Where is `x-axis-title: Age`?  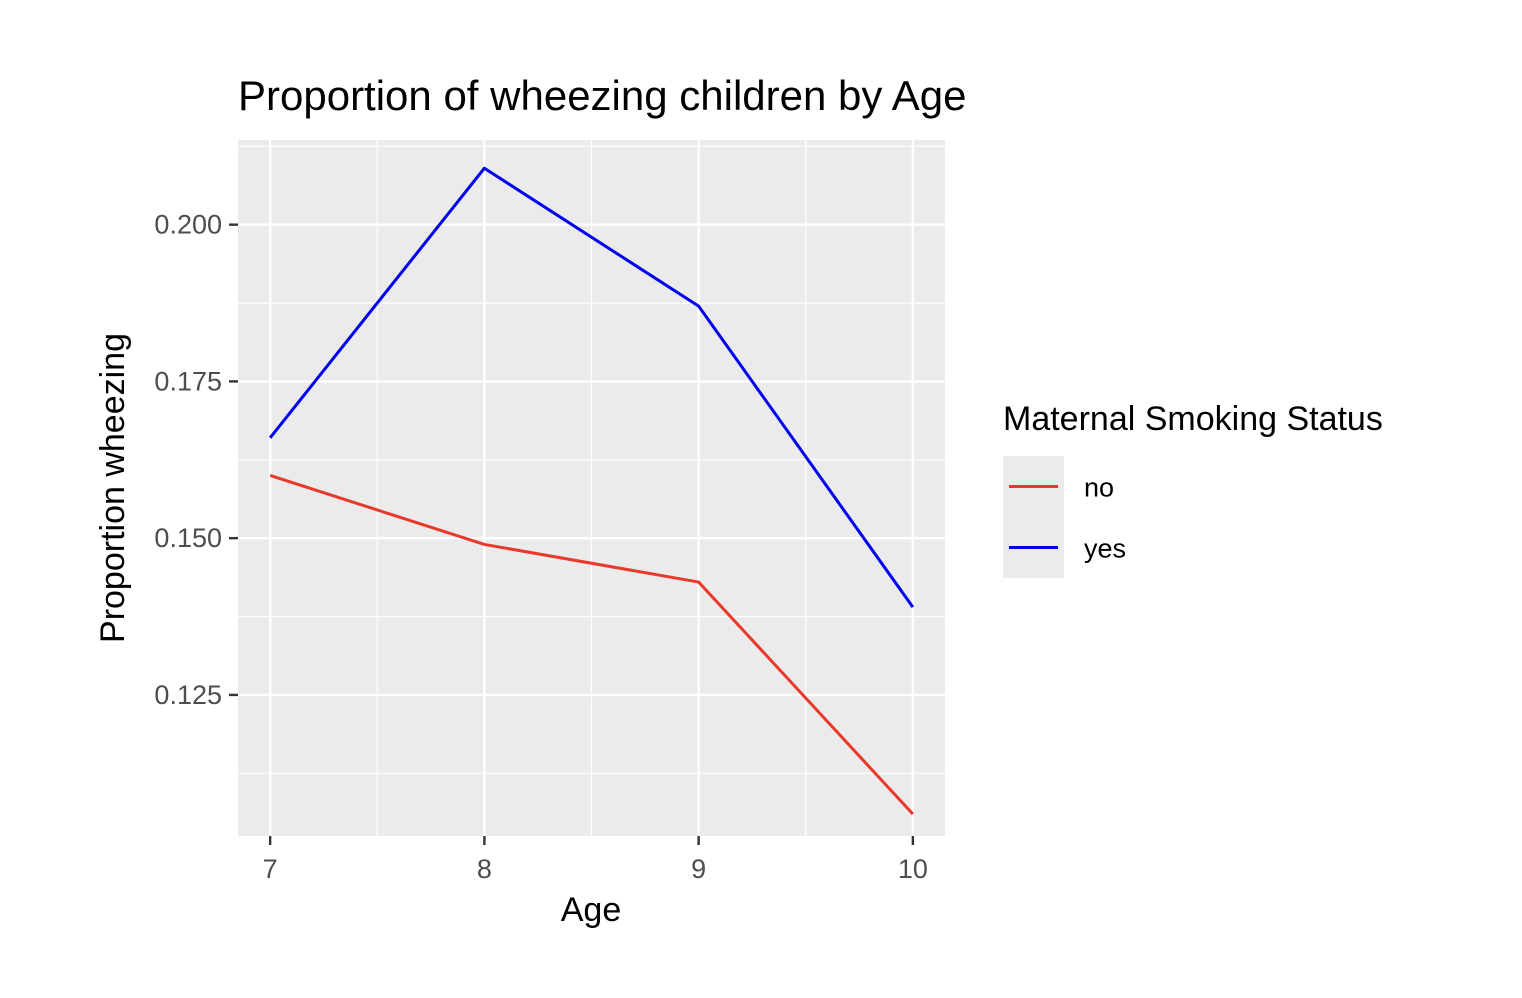
x-axis-title: Age is located at coordinates (591, 910).